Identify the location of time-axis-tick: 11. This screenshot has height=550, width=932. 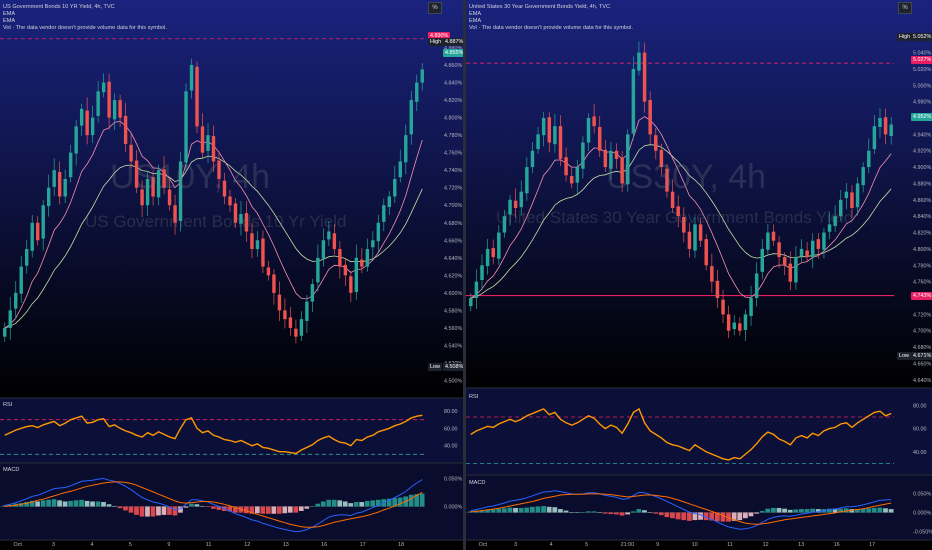
(730, 545).